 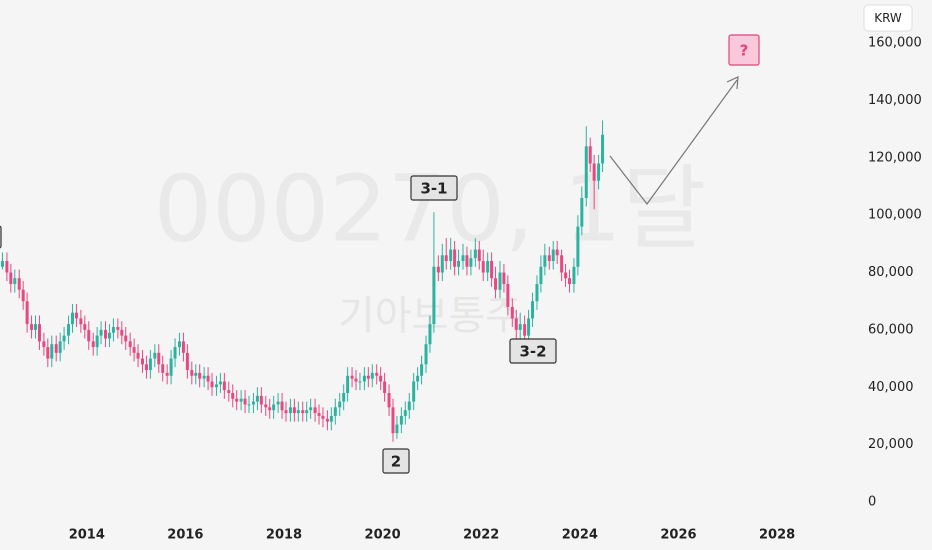 What do you see at coordinates (872, 502) in the screenshot?
I see `y-tick-label: 0` at bounding box center [872, 502].